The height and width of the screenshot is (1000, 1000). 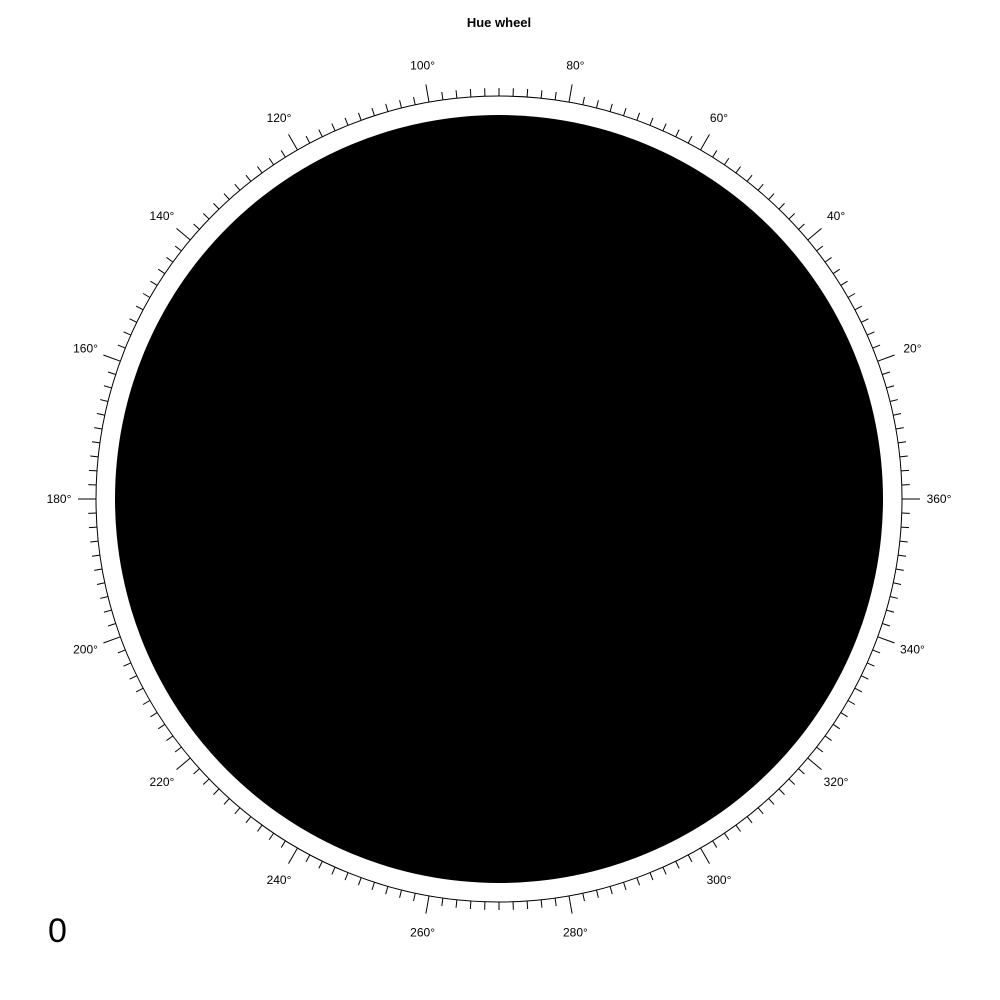 What do you see at coordinates (575, 66) in the screenshot?
I see `tick-label: 80°` at bounding box center [575, 66].